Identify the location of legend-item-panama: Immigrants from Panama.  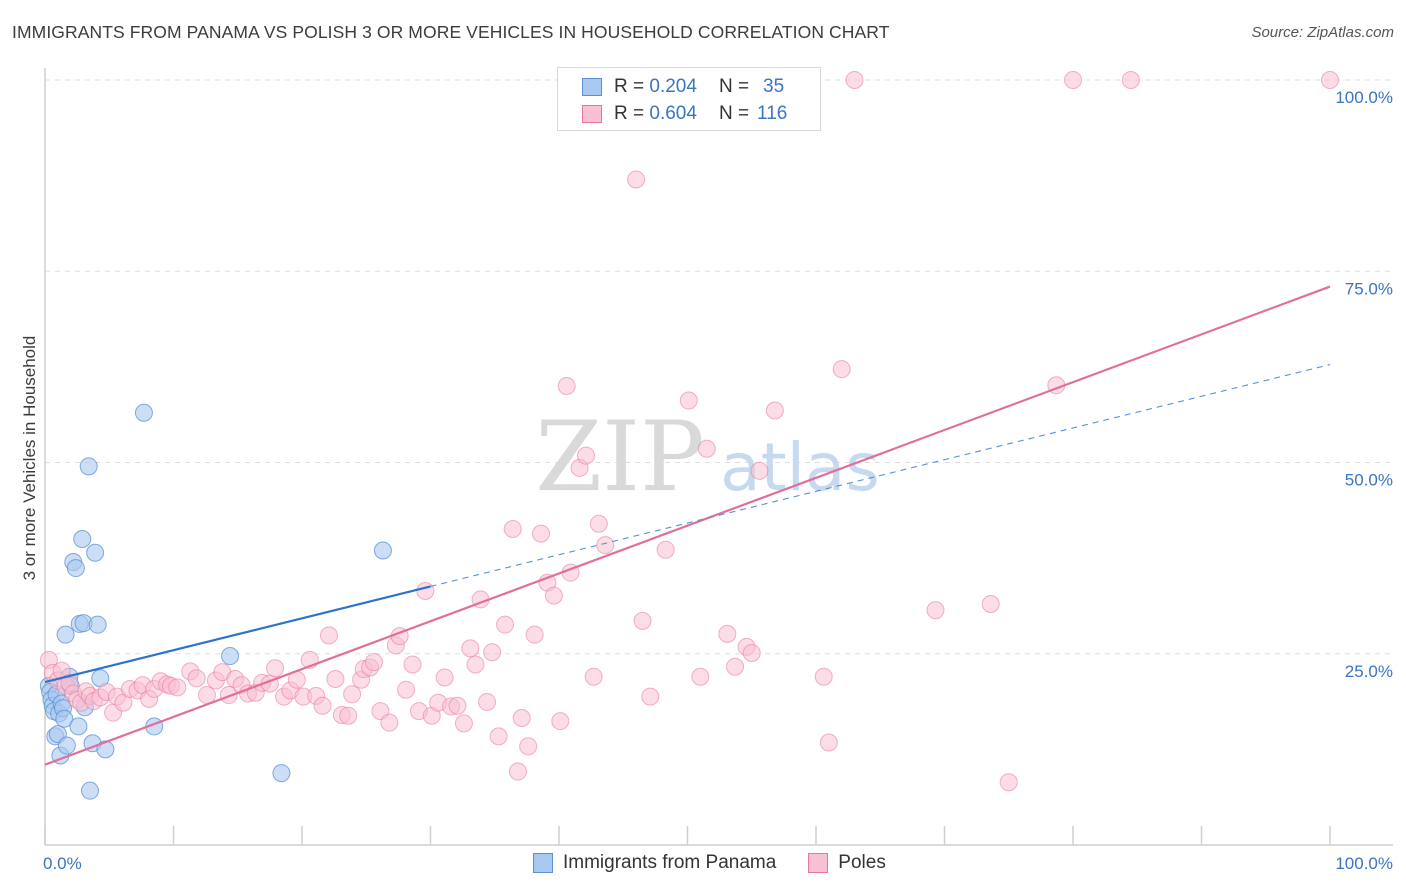
(654, 863).